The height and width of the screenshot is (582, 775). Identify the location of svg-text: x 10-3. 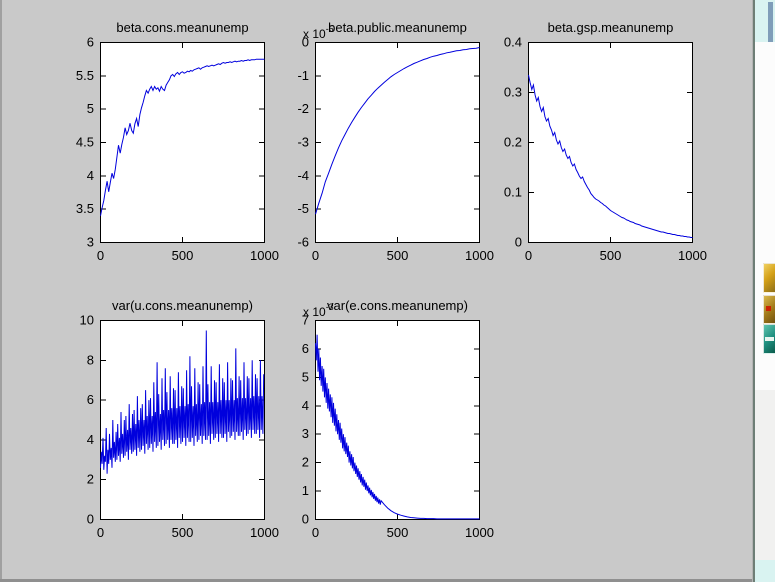
(318, 310).